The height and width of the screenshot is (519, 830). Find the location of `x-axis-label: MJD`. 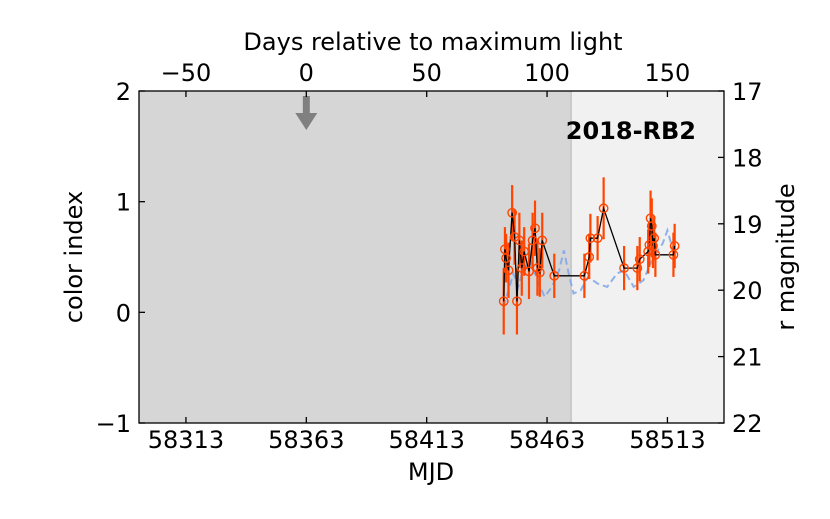

x-axis-label: MJD is located at coordinates (431, 472).